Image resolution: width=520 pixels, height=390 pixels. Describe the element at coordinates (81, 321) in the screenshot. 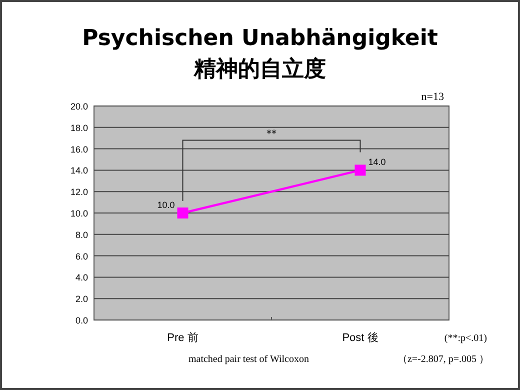

I see `y-tick-label: 0.0` at that location.